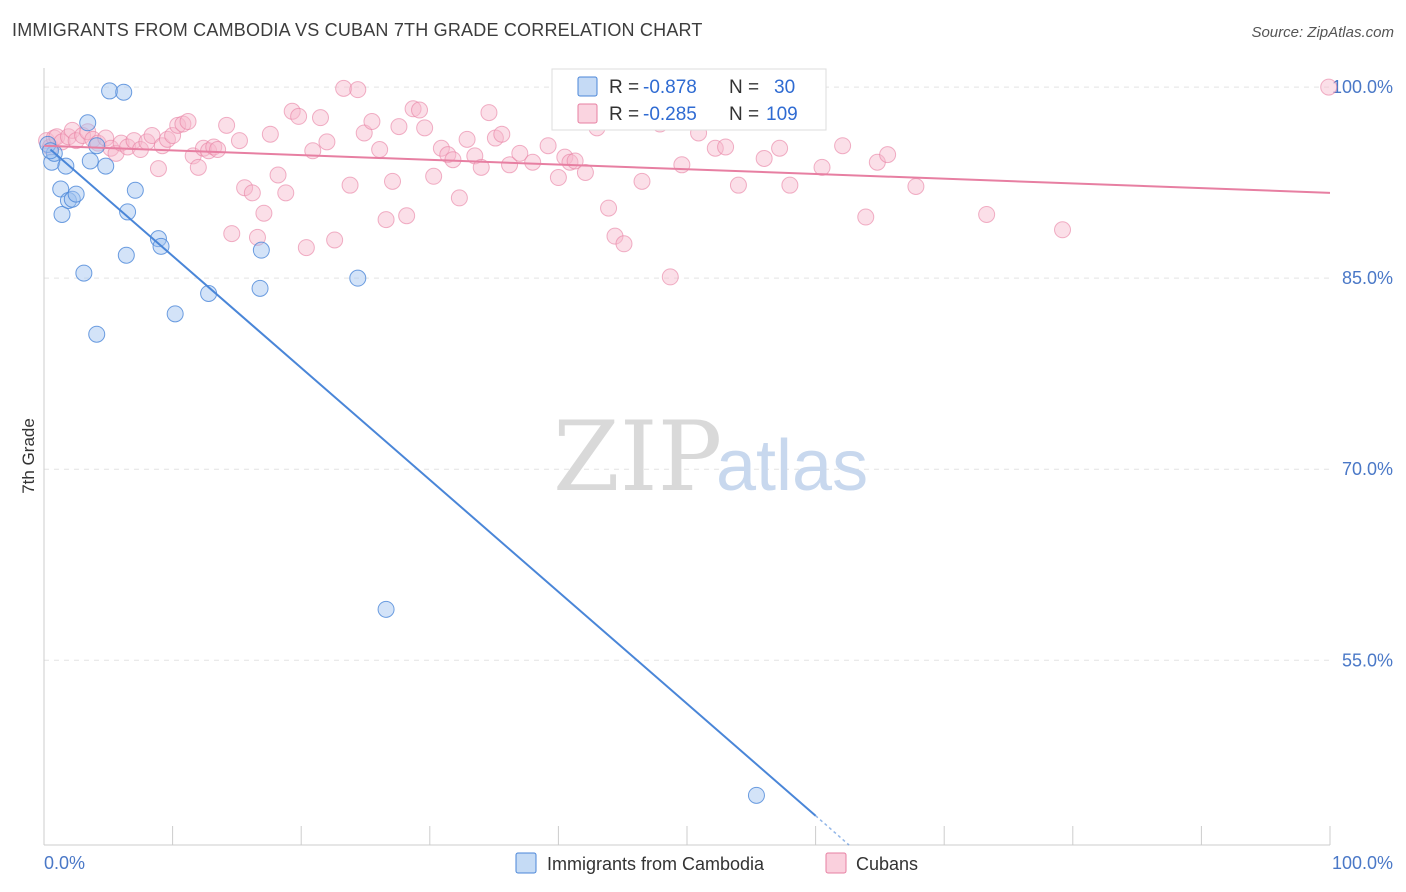  I want to click on correlation-legend: R = -0.878 N = 30 R = -0.285 N = 109, so click(689, 99).